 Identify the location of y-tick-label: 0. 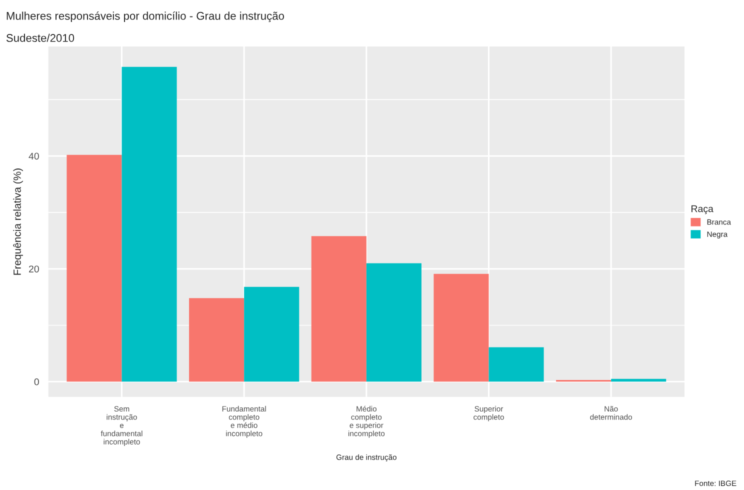
(36, 382).